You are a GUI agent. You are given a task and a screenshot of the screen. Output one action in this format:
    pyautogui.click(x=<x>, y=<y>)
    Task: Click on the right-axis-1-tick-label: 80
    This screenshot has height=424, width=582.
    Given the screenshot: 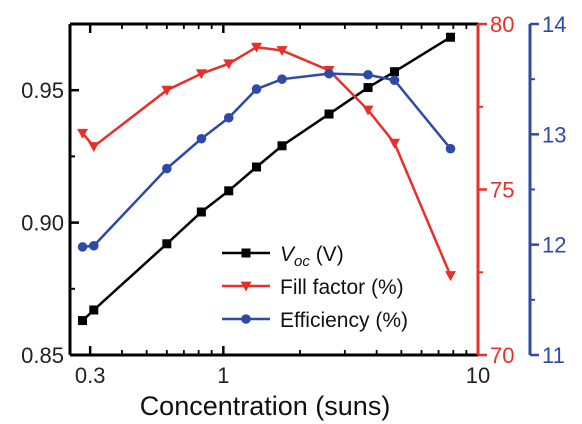 What is the action you would take?
    pyautogui.click(x=502, y=24)
    